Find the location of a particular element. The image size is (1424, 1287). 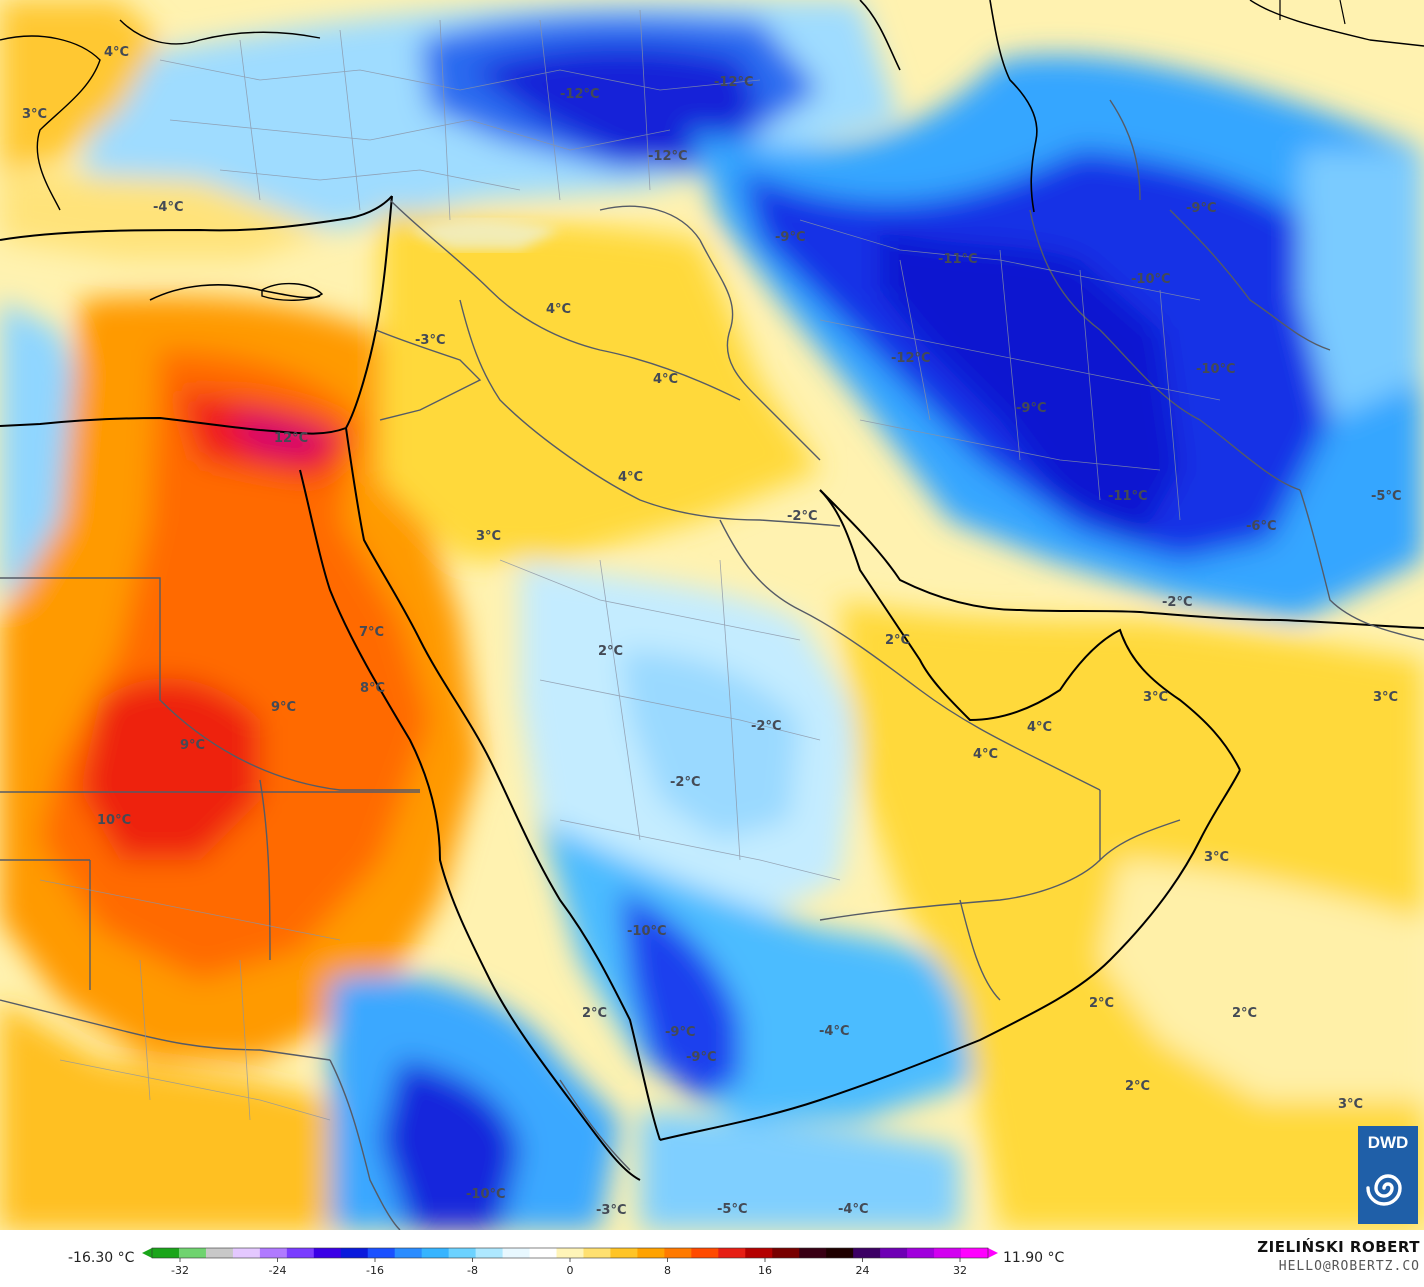

temp-label: -6°C is located at coordinates (1261, 526).